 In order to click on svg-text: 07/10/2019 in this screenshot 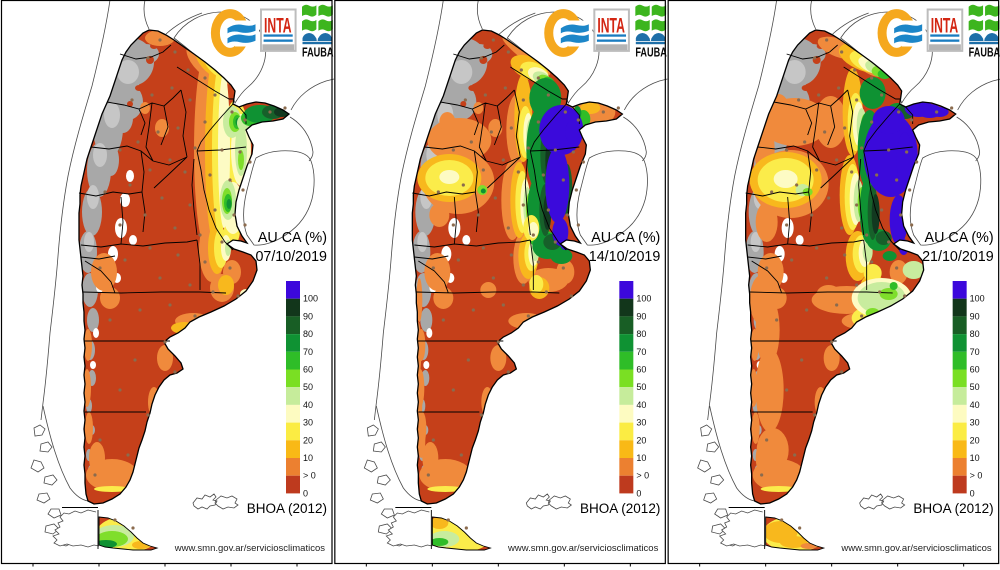, I will do `click(291, 257)`.